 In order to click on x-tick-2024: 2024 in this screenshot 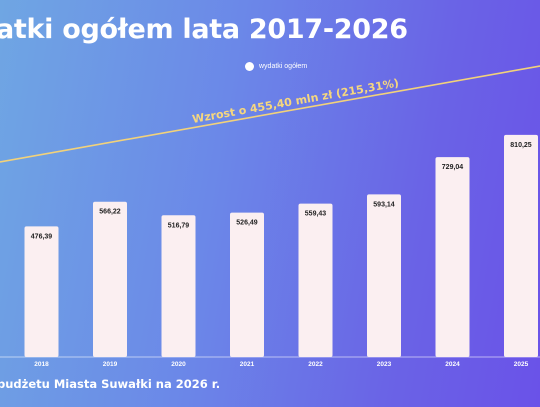, I will do `click(452, 364)`.